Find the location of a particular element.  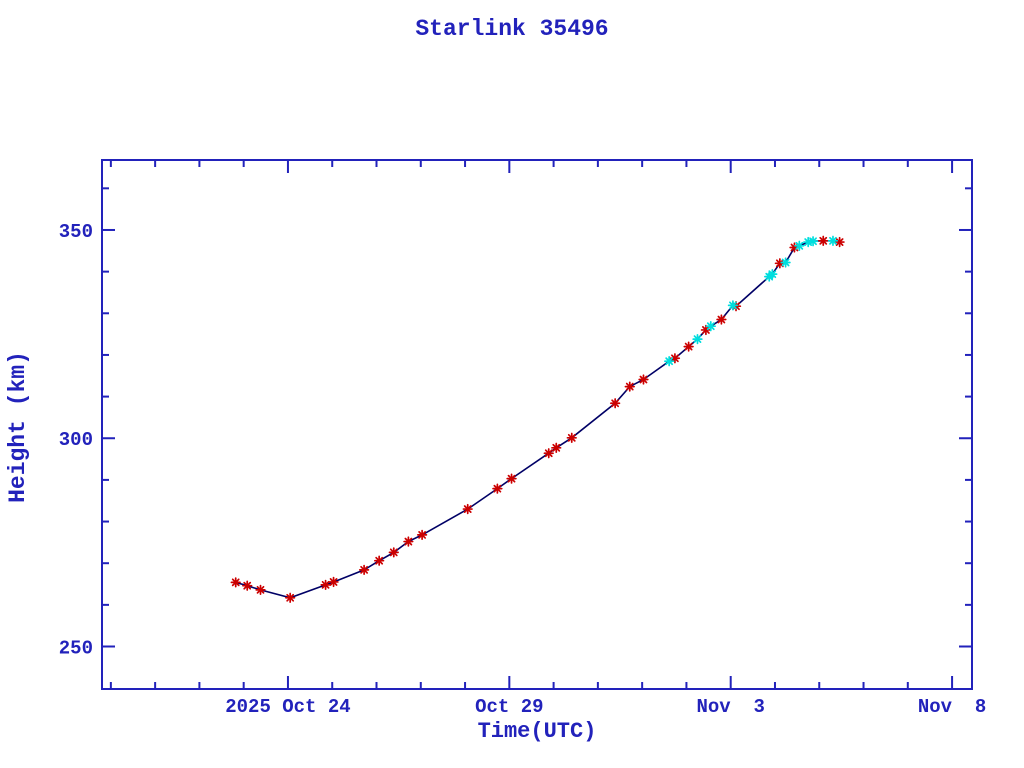

x-tick-label: Nov 8 is located at coordinates (952, 707).